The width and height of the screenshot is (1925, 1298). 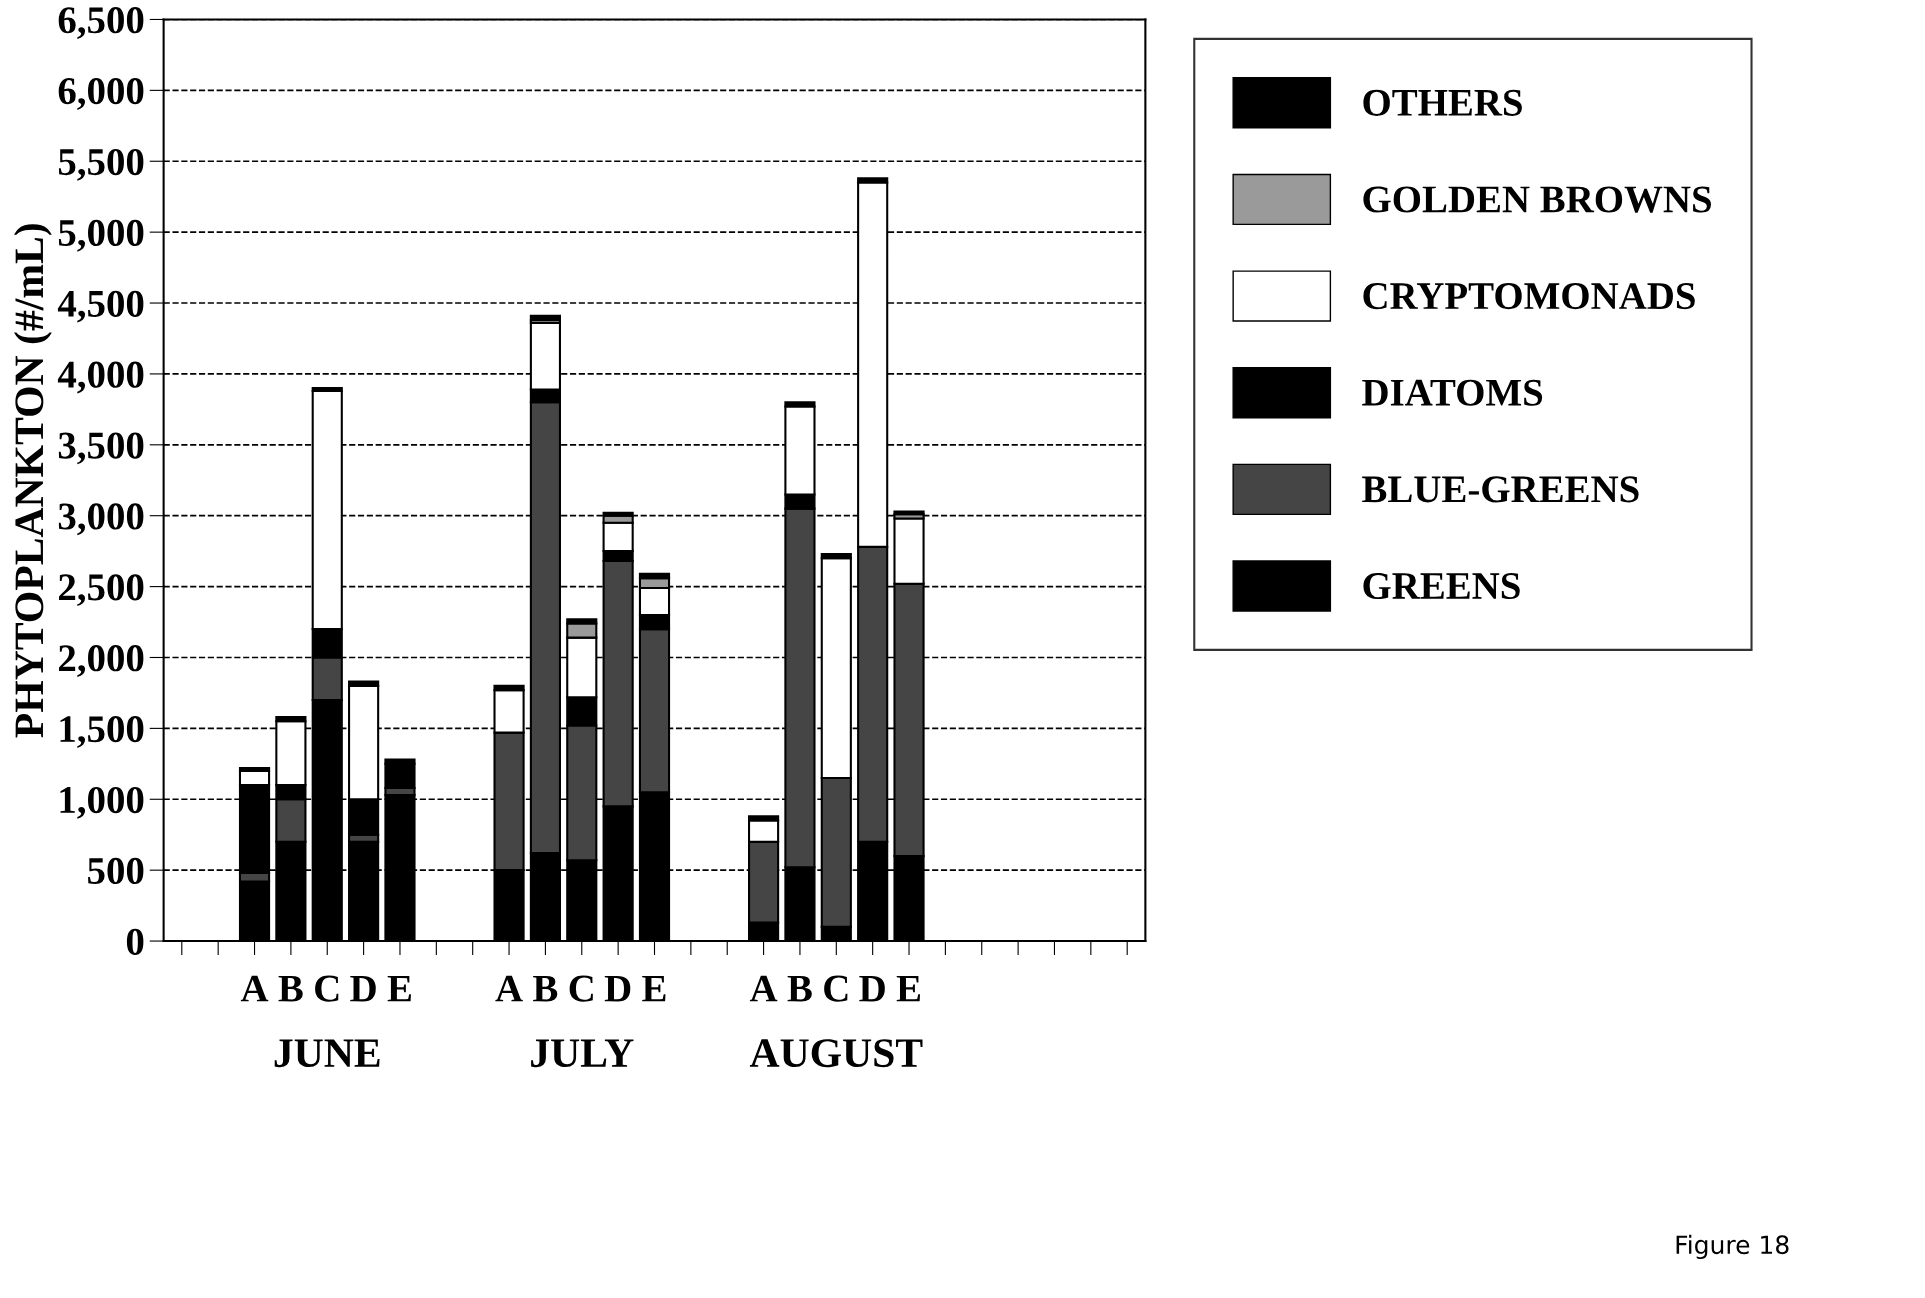 What do you see at coordinates (582, 1053) in the screenshot?
I see `text: JULY` at bounding box center [582, 1053].